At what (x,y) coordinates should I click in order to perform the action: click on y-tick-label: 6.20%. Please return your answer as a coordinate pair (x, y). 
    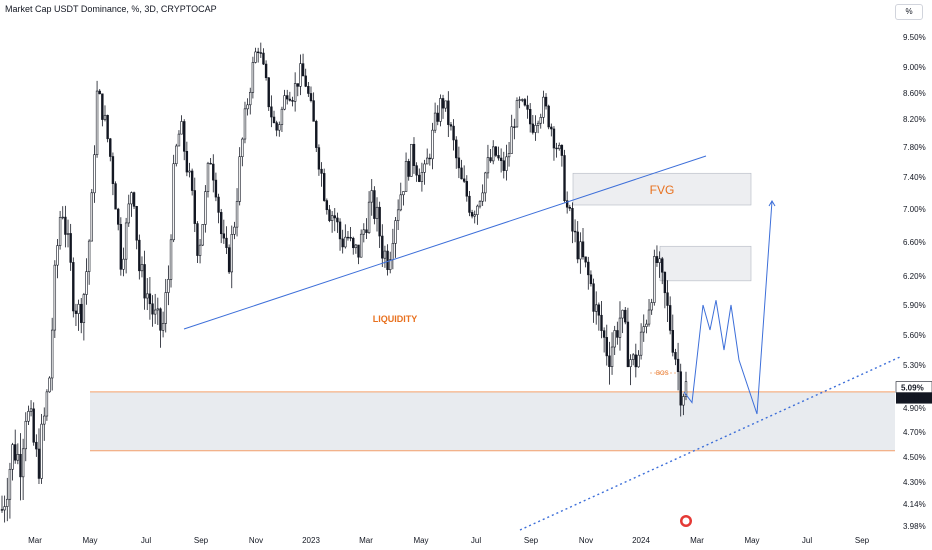
    Looking at the image, I should click on (914, 276).